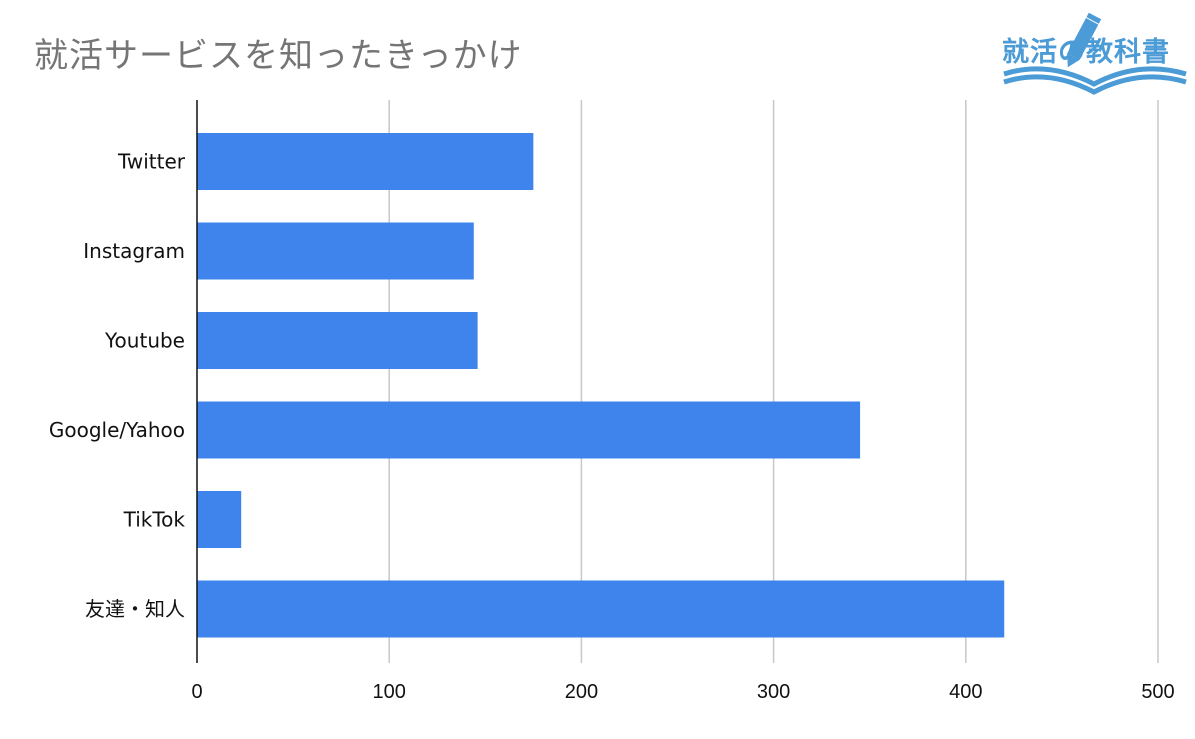 The width and height of the screenshot is (1195, 739). What do you see at coordinates (1086, 52) in the screenshot?
I see `logo-text: 就活の教科書` at bounding box center [1086, 52].